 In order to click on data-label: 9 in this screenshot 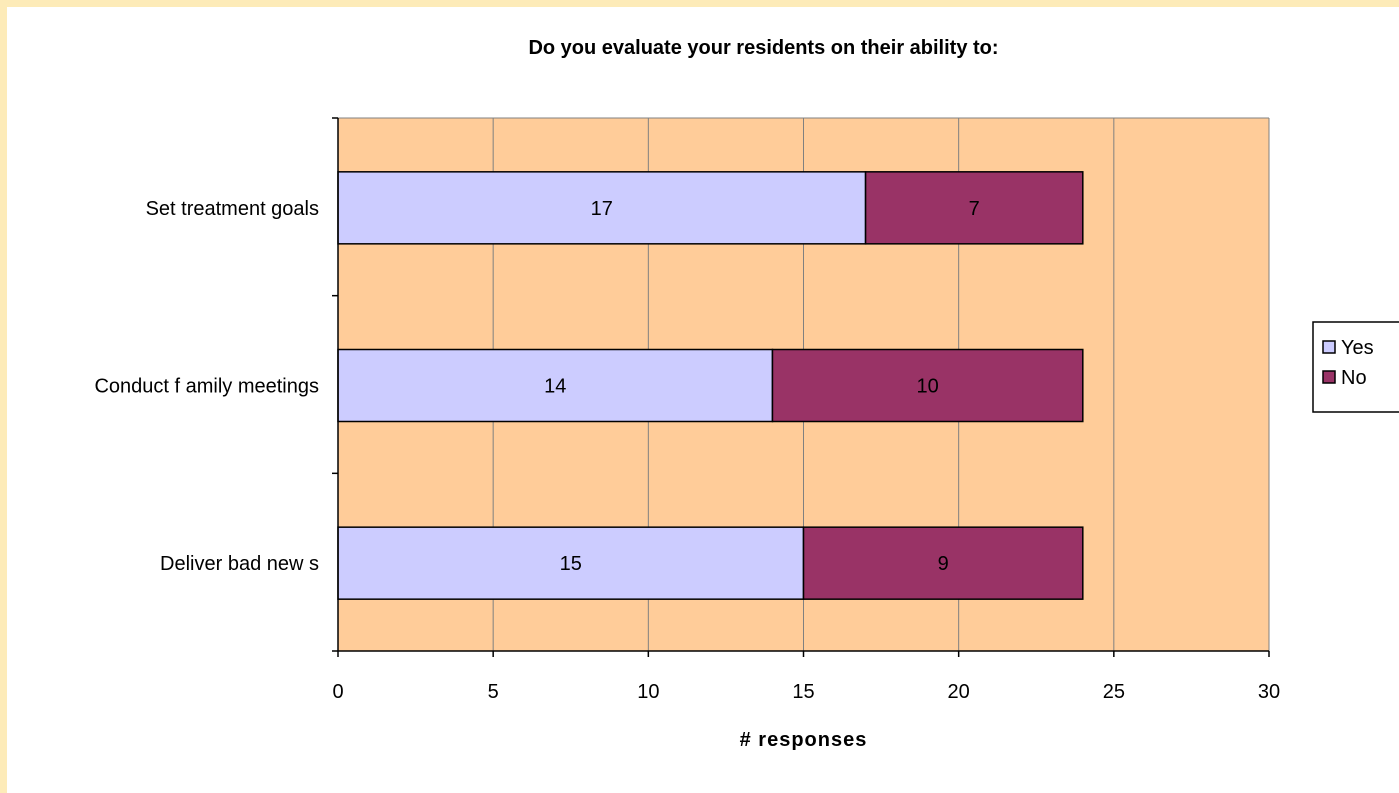, I will do `click(943, 564)`.